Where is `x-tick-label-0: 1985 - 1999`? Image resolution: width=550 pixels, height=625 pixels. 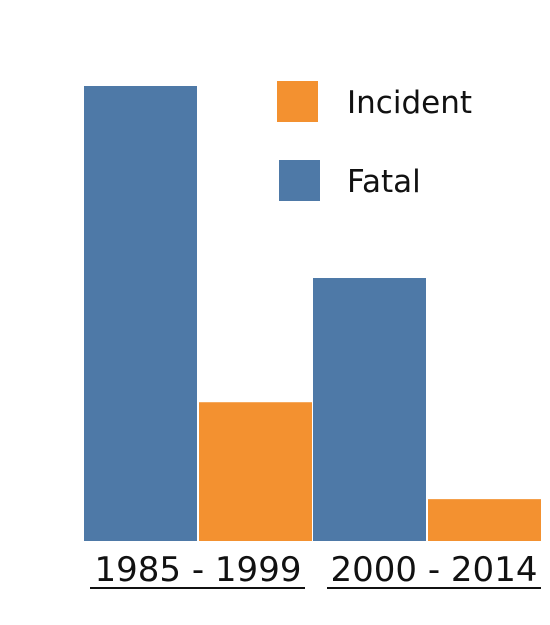
x-tick-label-0: 1985 - 1999 is located at coordinates (198, 570).